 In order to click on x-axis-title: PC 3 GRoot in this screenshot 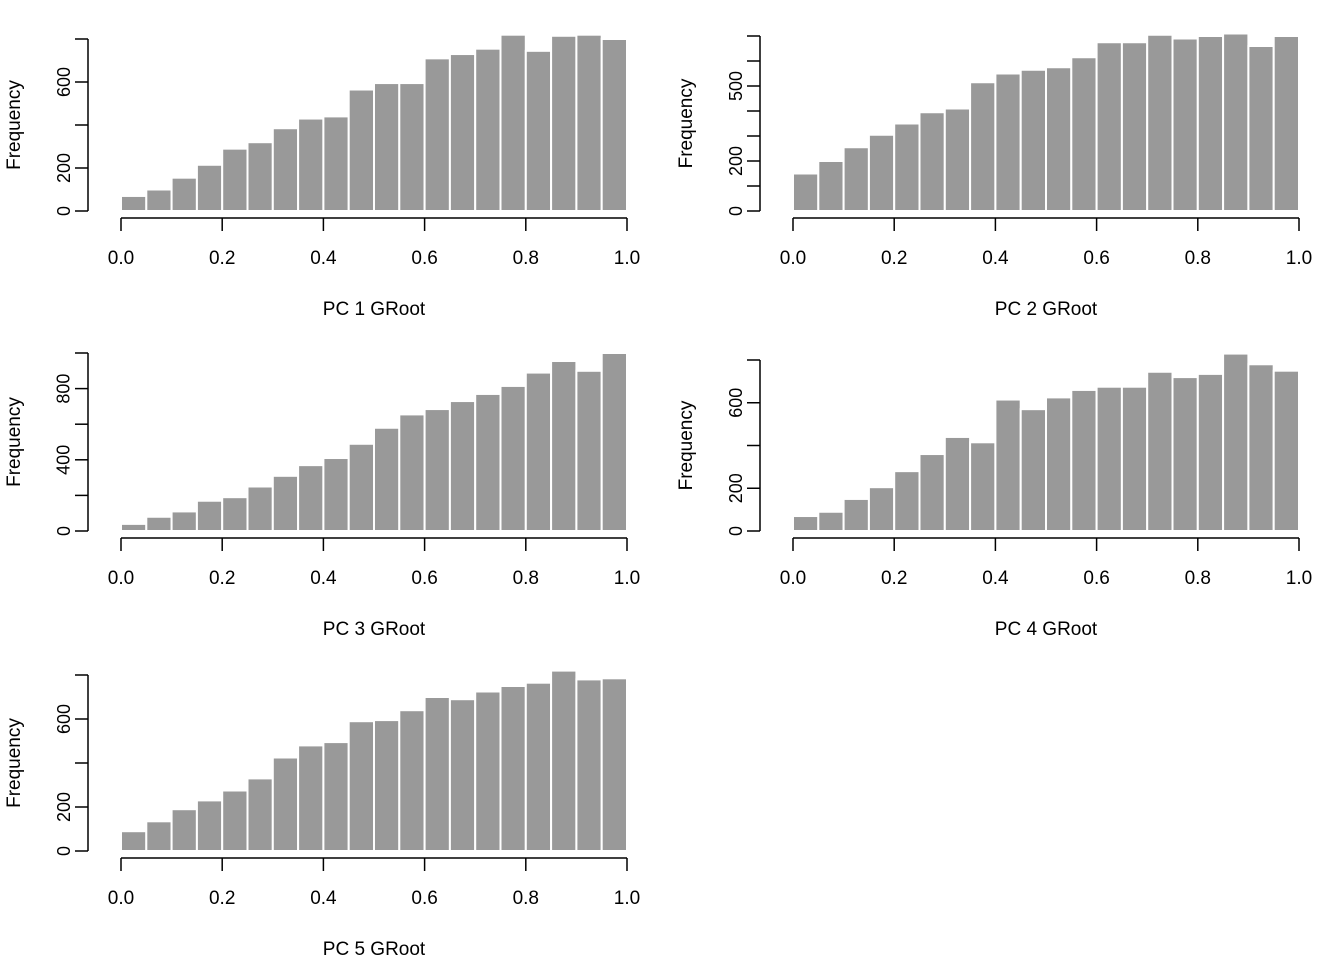, I will do `click(374, 629)`.